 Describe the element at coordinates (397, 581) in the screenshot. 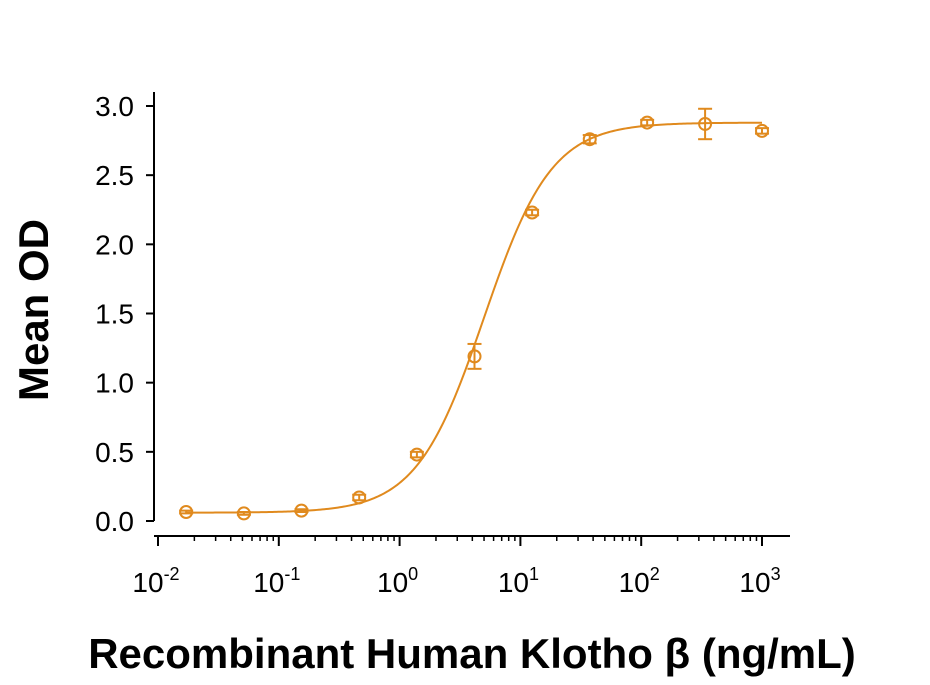

I see `x-tick-label: 10⁰` at that location.